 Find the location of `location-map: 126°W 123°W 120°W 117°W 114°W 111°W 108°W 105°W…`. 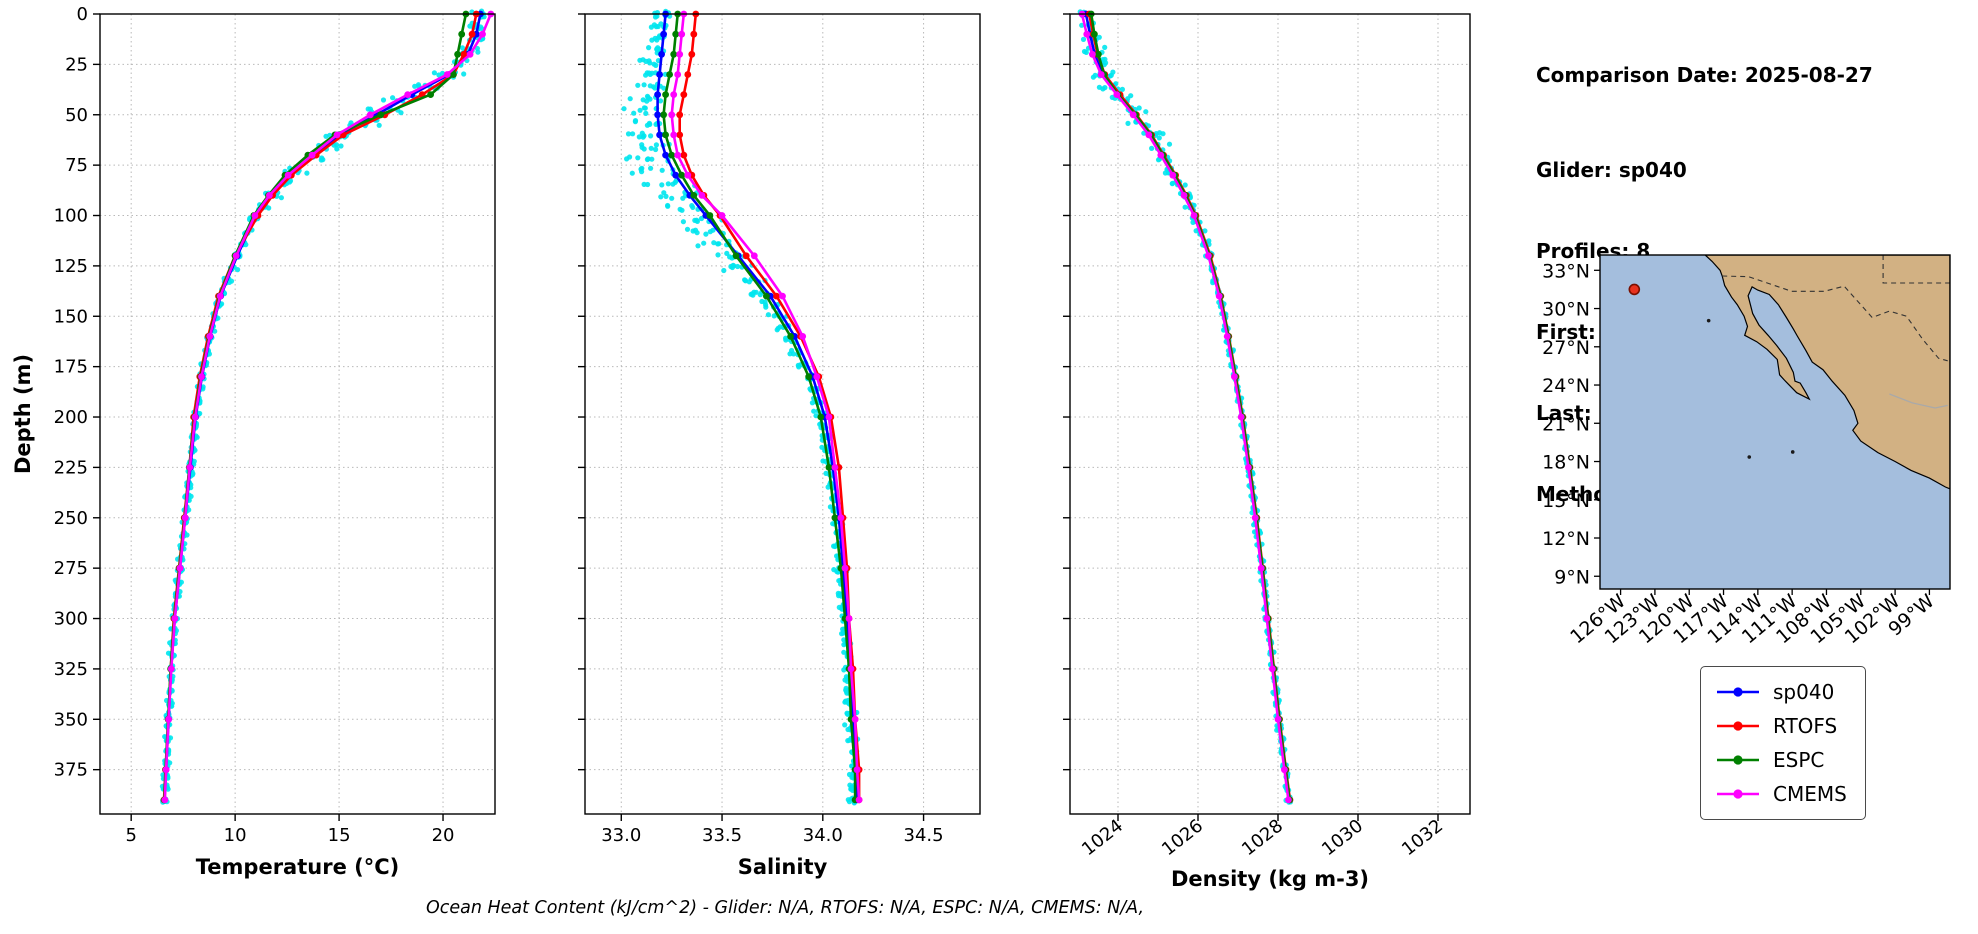

location-map: 126°W 123°W 120°W 117°W 114°W 111°W 108°W 105°W… is located at coordinates (1749, 446).